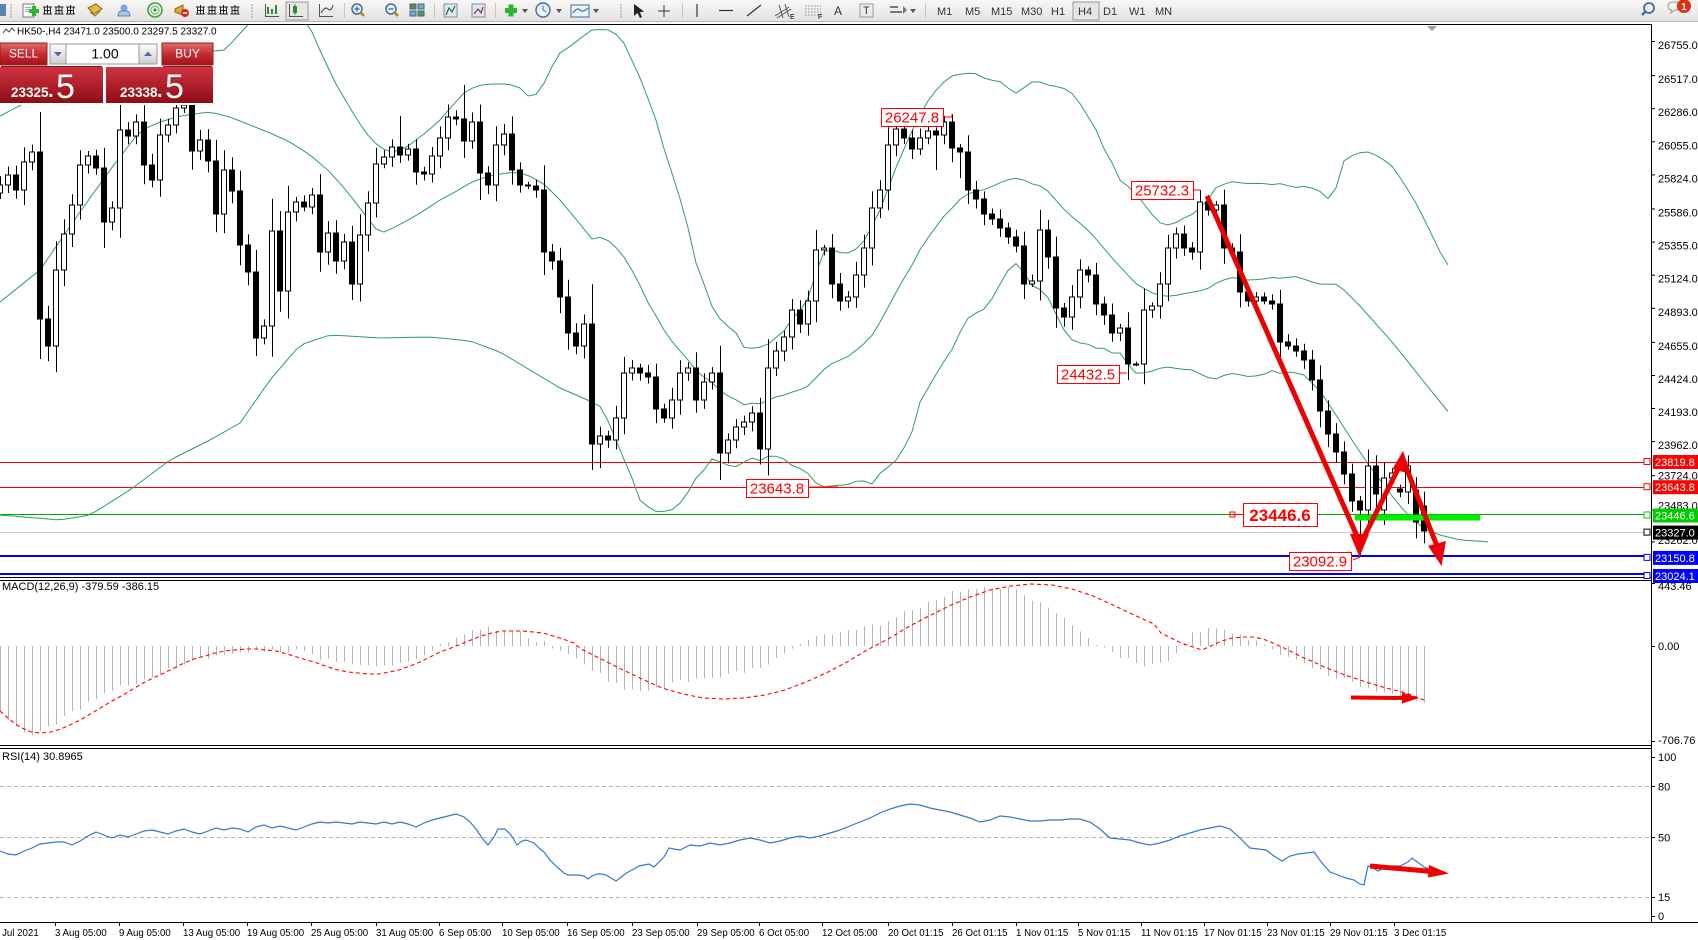 This screenshot has height=940, width=1698. What do you see at coordinates (1110, 12) in the screenshot?
I see `svg-text: D1` at bounding box center [1110, 12].